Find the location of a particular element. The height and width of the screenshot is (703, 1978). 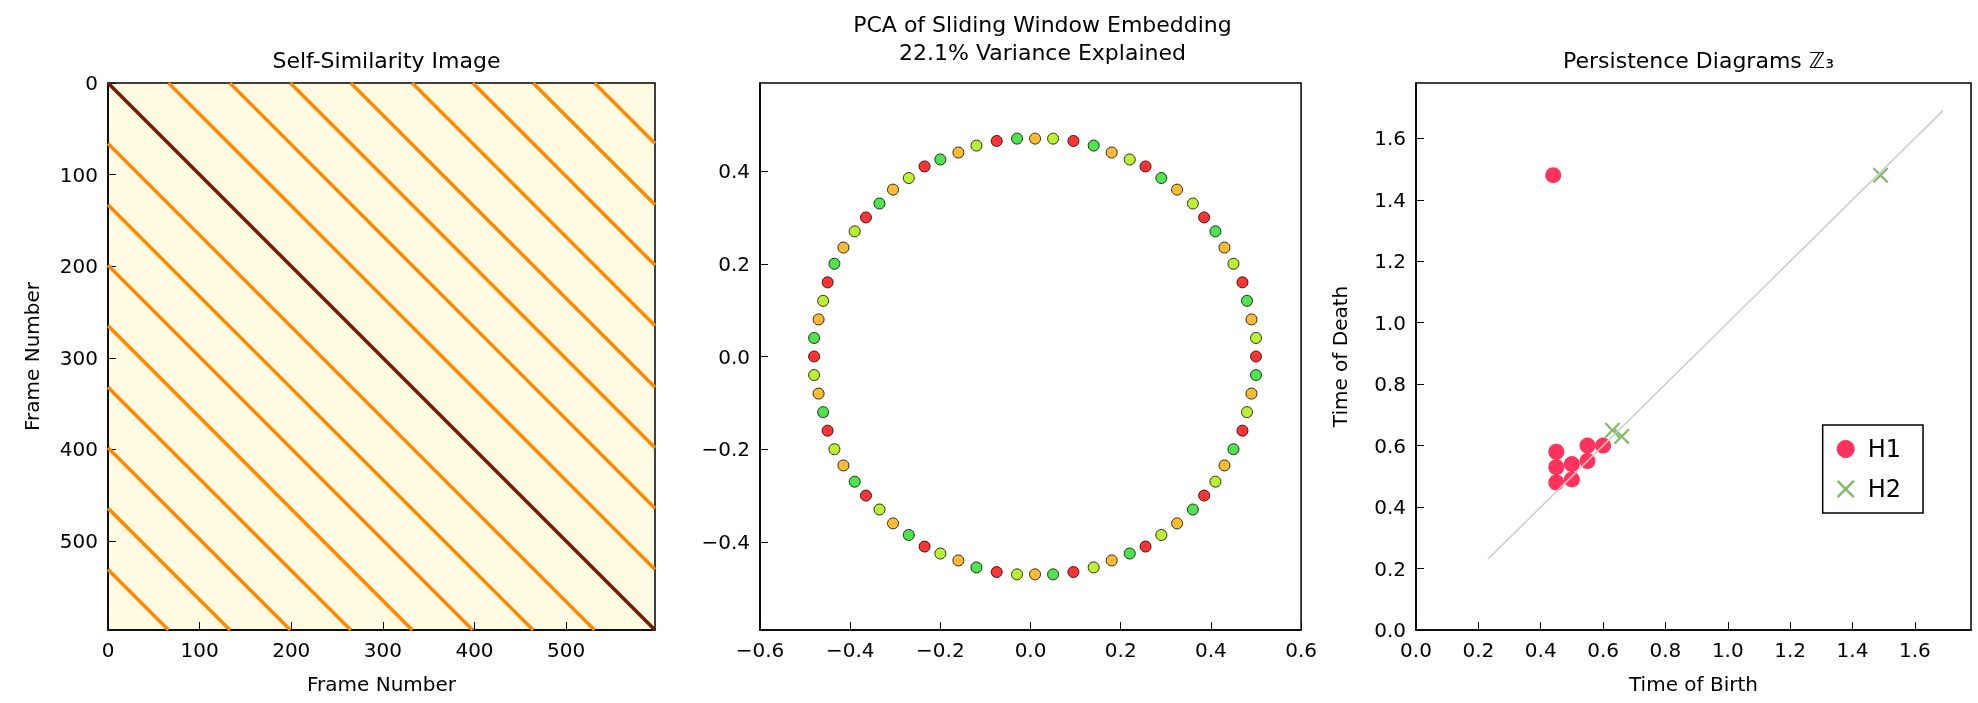

y-tick-label: 1.0 is located at coordinates (1390, 322).